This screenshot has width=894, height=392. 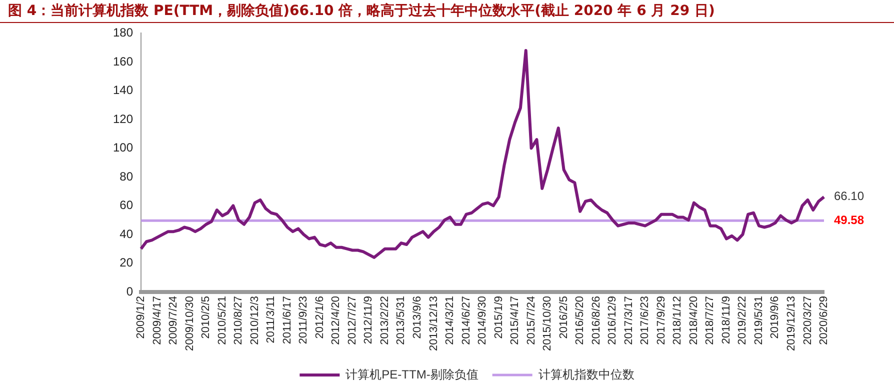 What do you see at coordinates (206, 317) in the screenshot?
I see `x-tick-label: 2010/2/5` at bounding box center [206, 317].